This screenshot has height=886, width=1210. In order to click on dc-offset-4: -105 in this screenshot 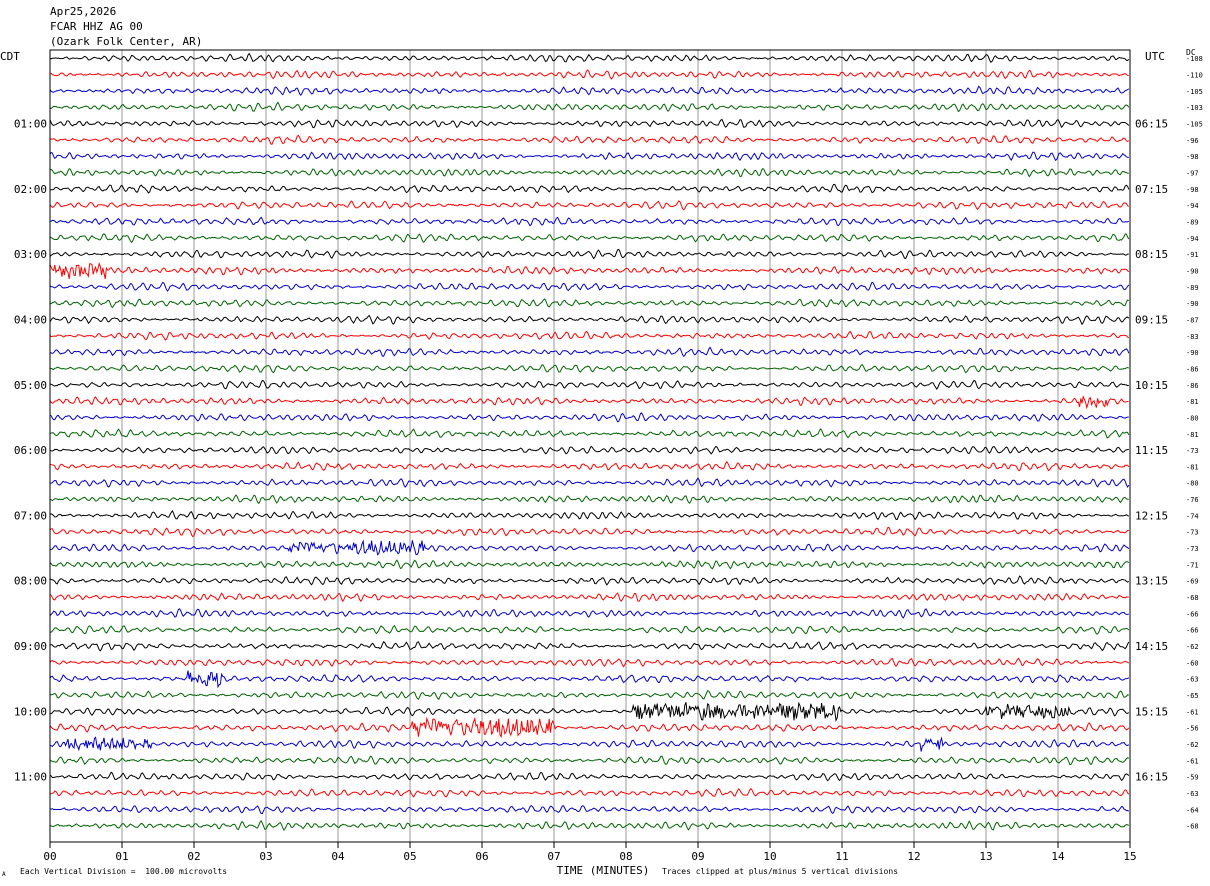, I will do `click(1194, 124)`.